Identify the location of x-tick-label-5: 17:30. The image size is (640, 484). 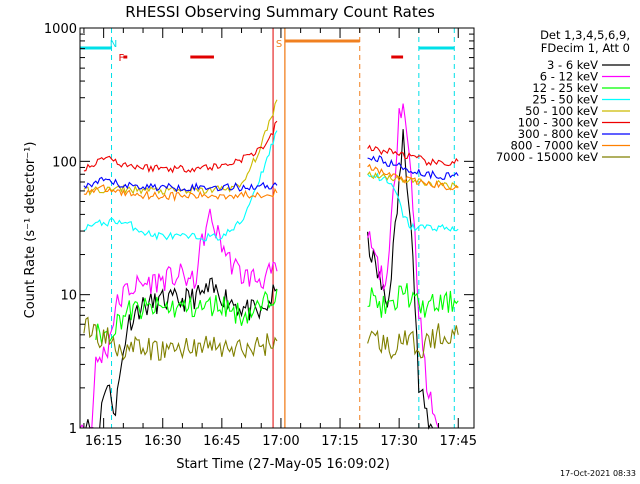
(398, 441).